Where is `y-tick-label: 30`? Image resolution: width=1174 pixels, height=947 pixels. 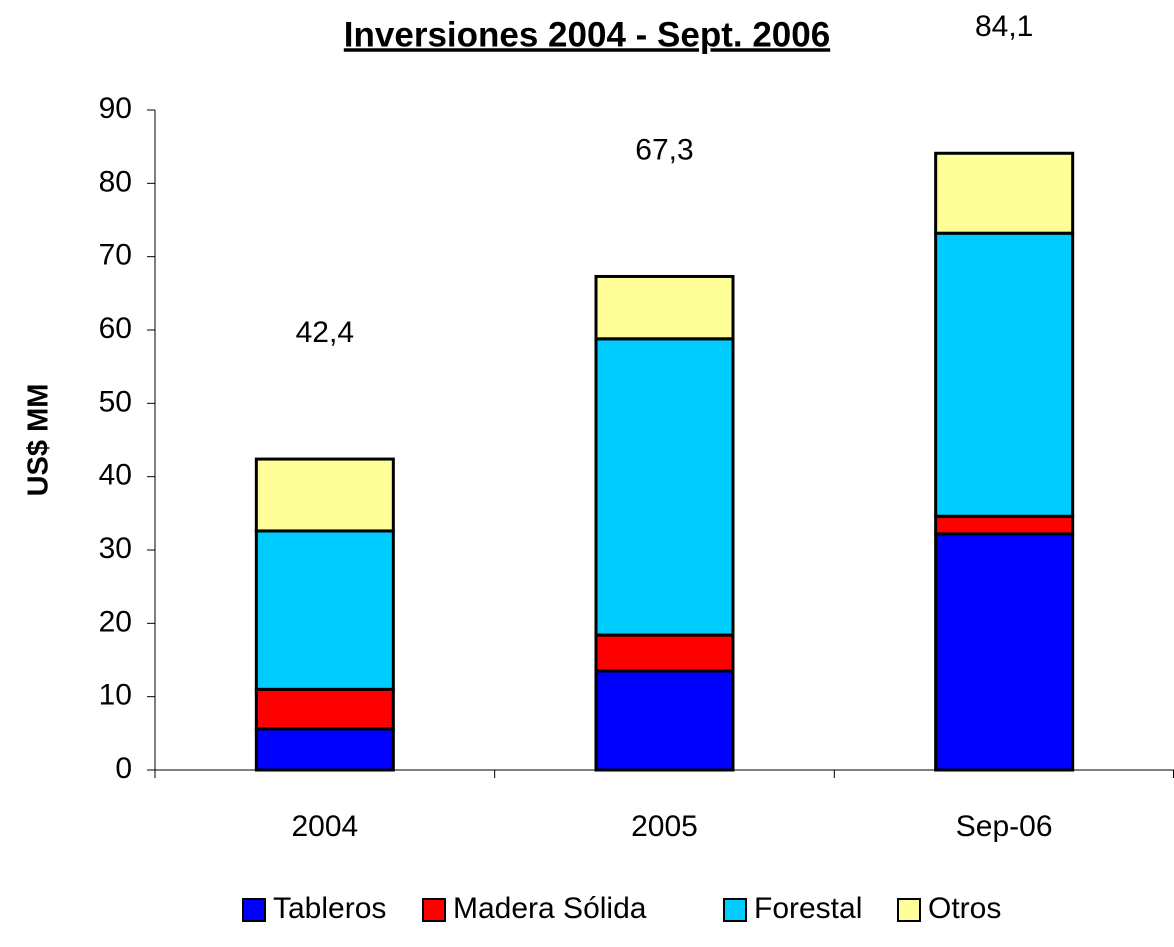 y-tick-label: 30 is located at coordinates (115, 548).